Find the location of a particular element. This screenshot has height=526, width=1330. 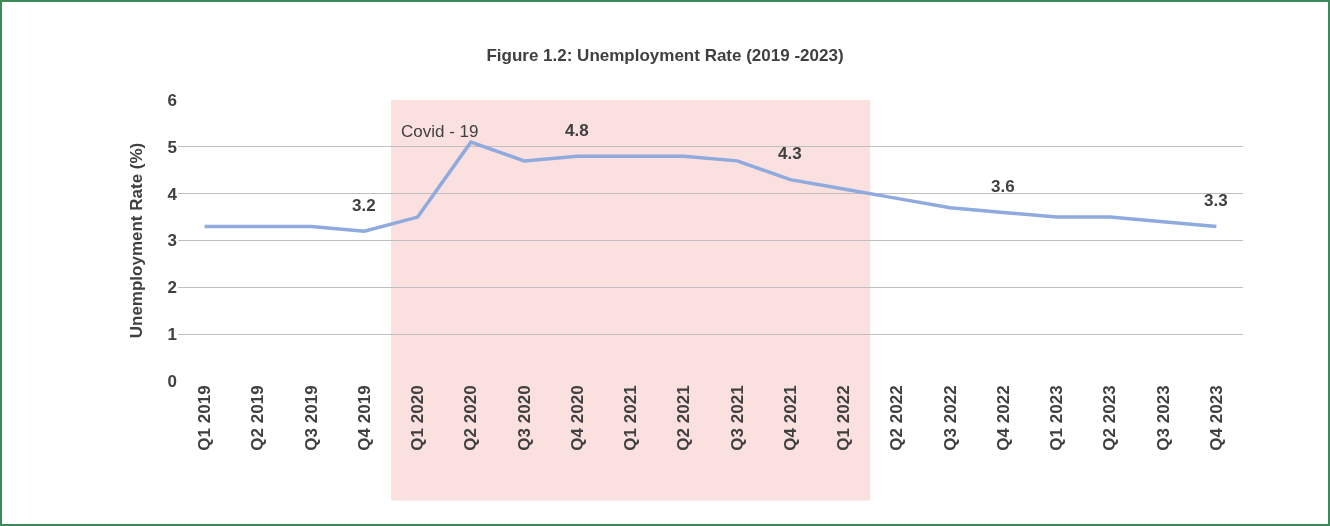

x-tick-label: Q4 2020 is located at coordinates (577, 418).